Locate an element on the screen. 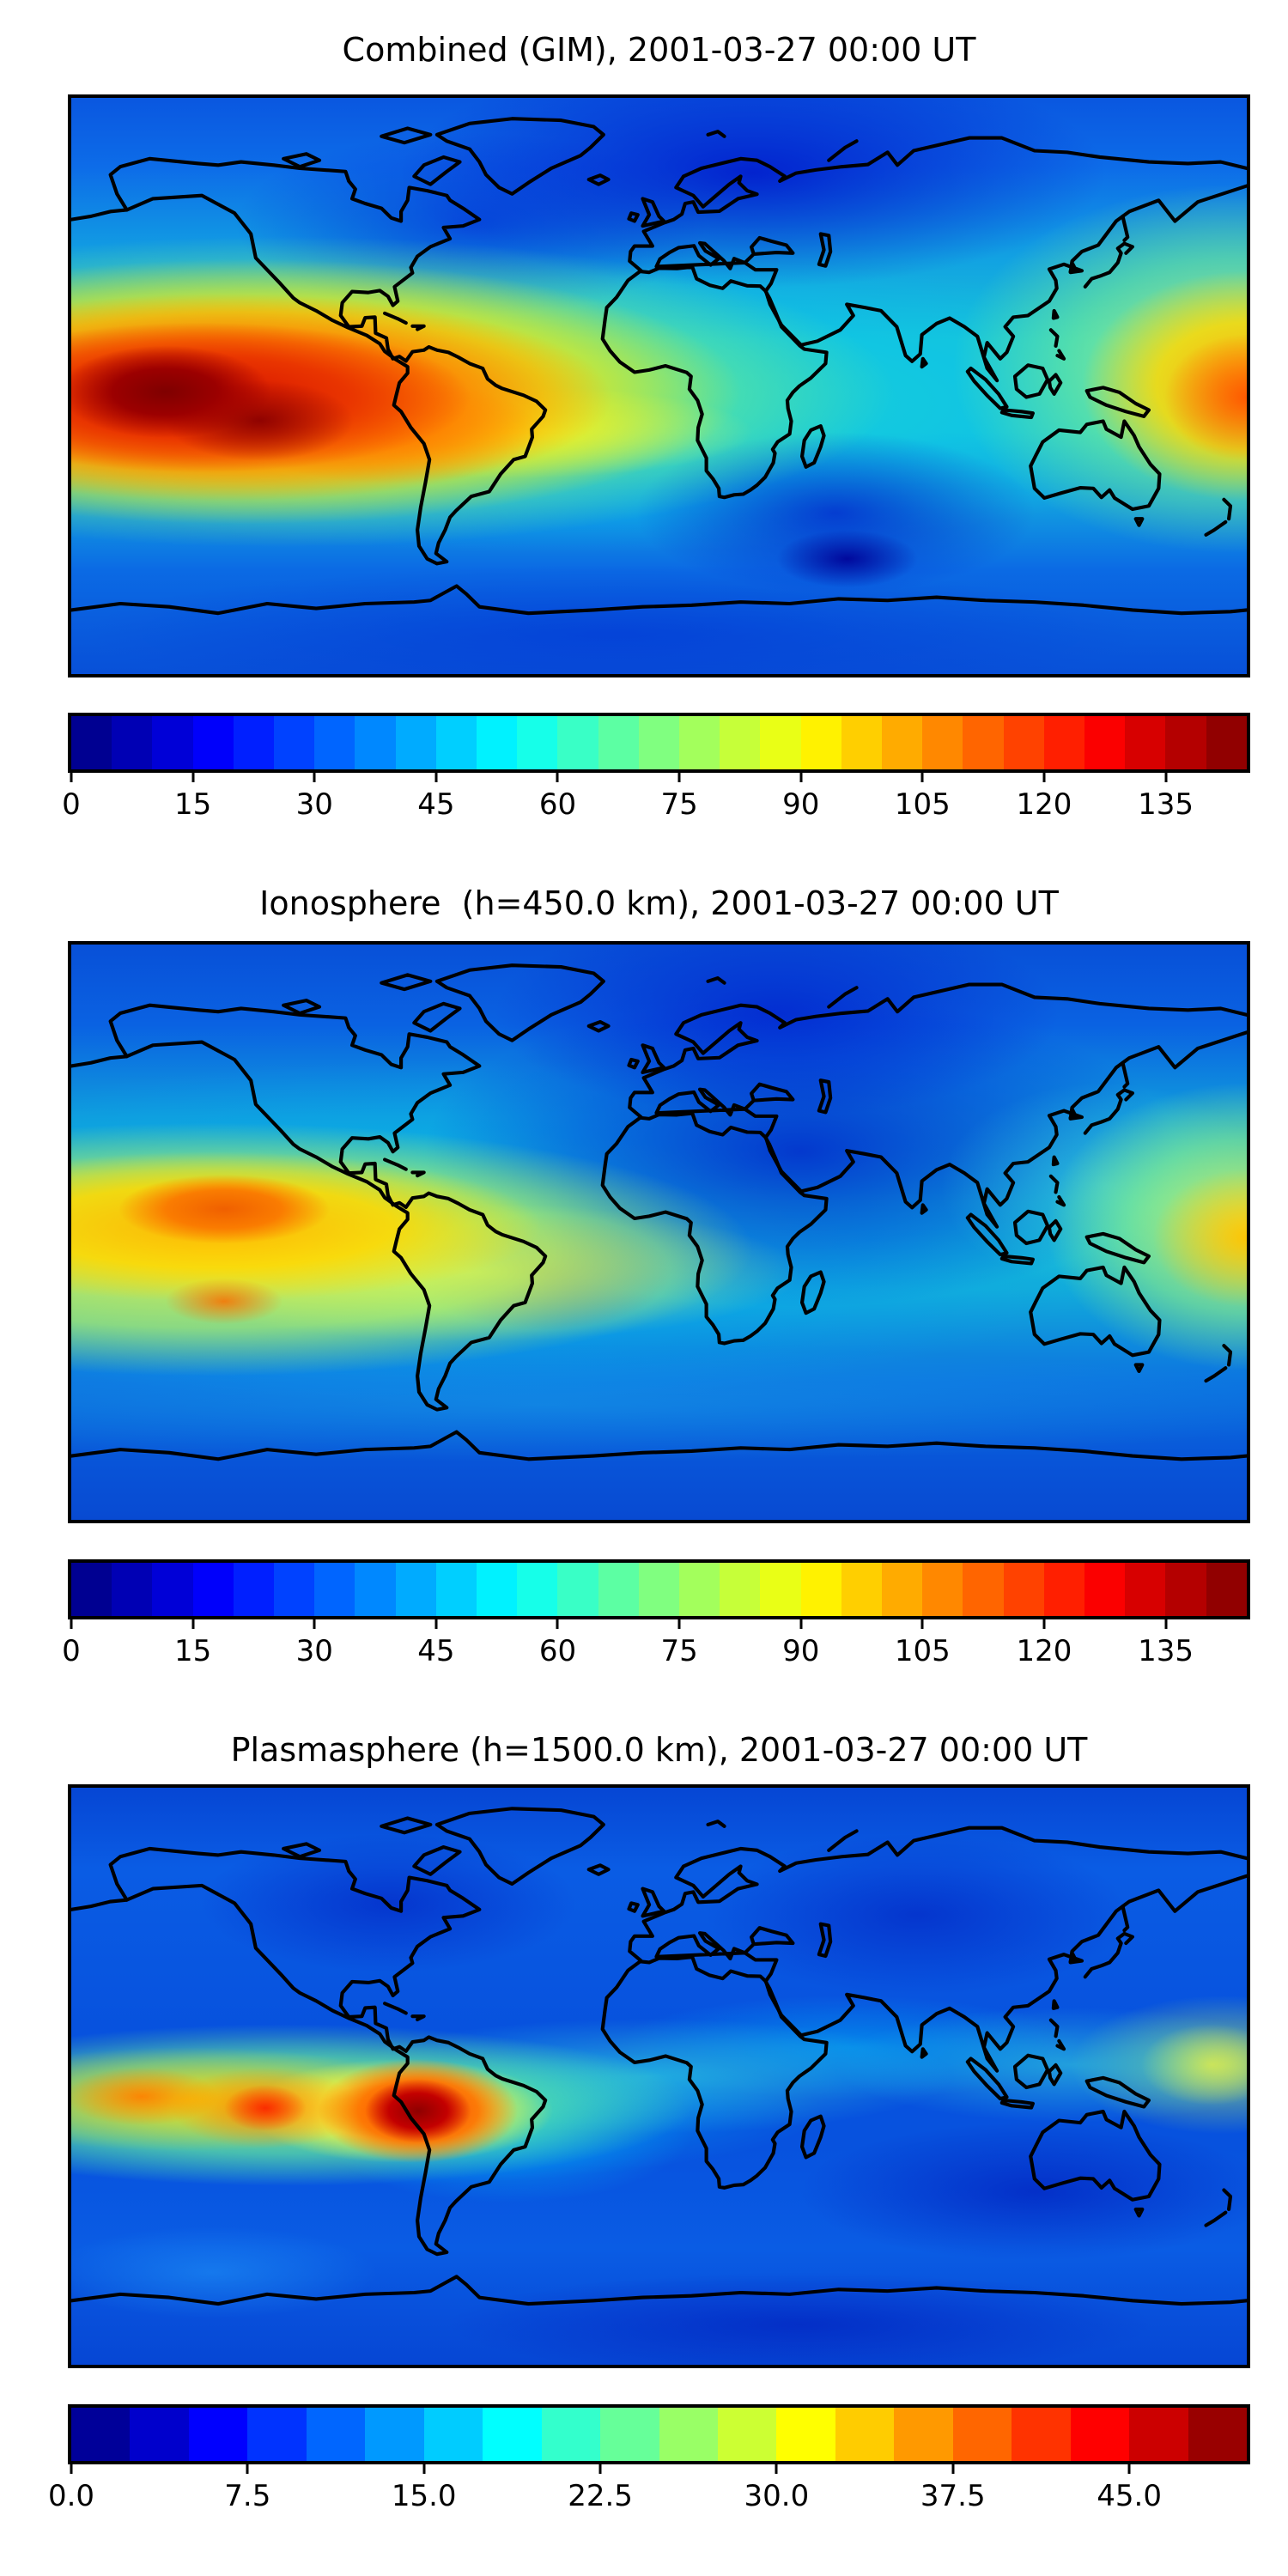 The image size is (1288, 2576). colorbar-tick-label: 0 is located at coordinates (71, 804).